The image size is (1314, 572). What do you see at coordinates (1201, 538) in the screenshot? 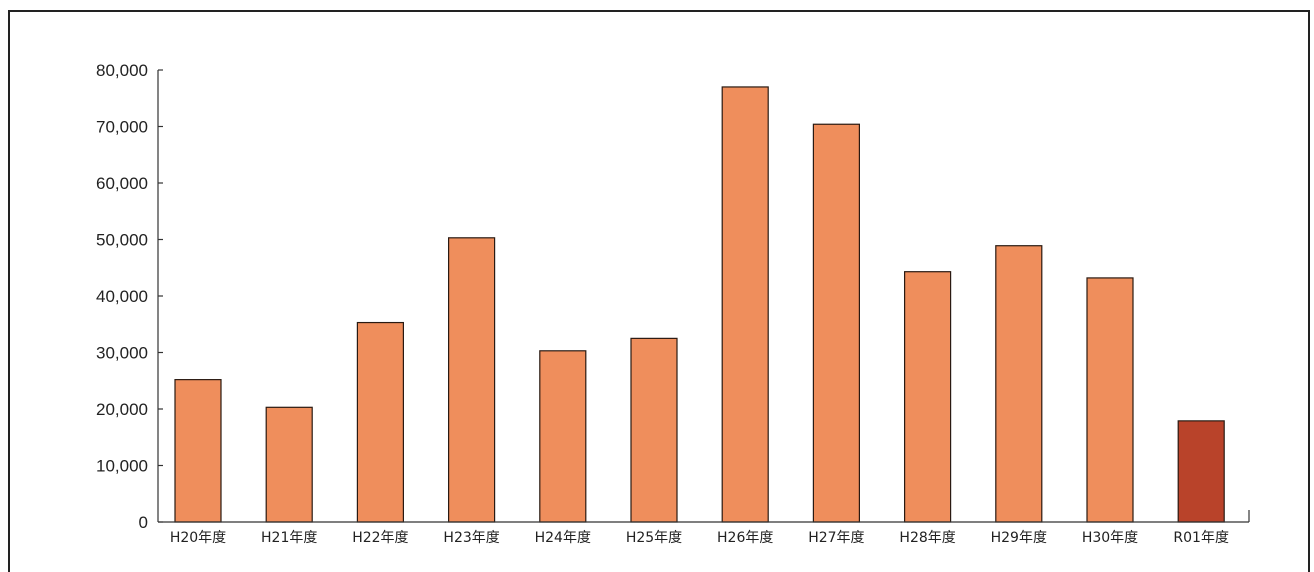
I see `x-tick-label: R01年度` at bounding box center [1201, 538].